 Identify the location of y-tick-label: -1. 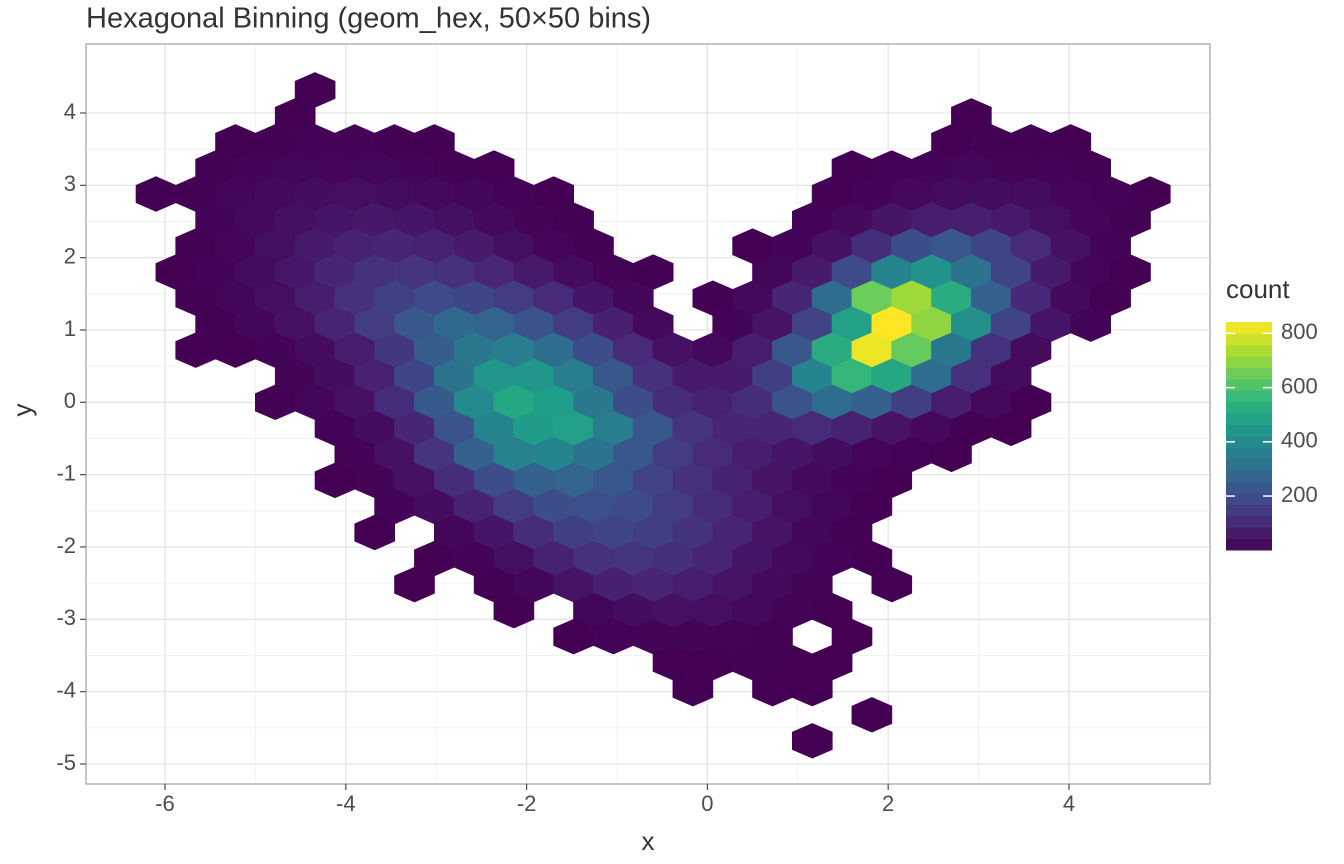
(66, 472).